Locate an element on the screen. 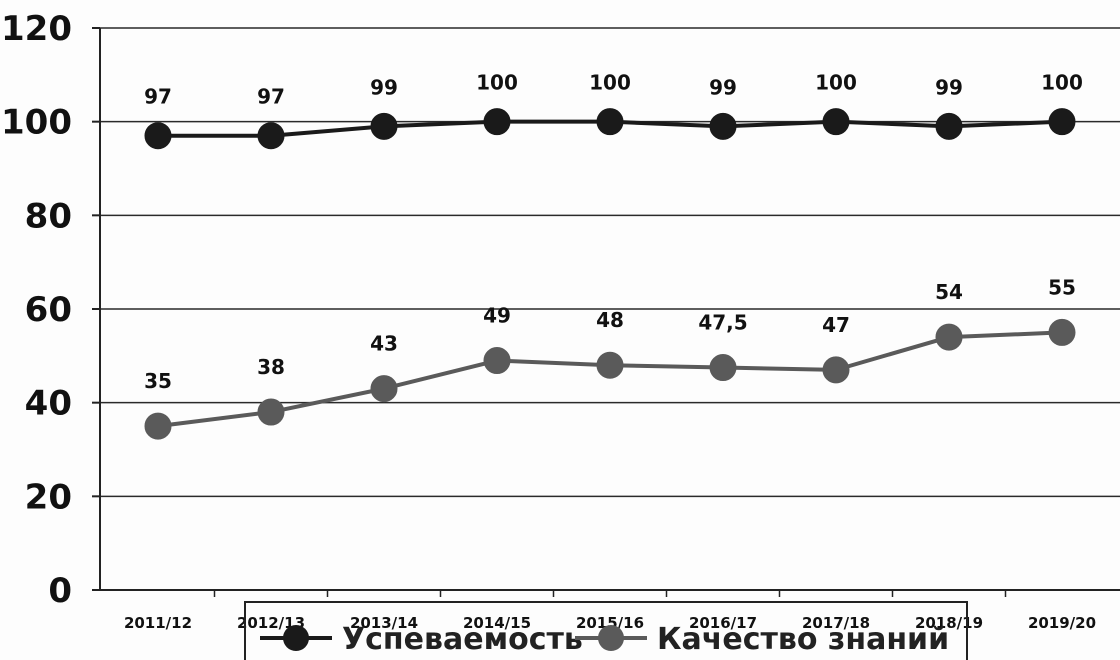 The width and height of the screenshot is (1120, 660). data-label: 47,5 is located at coordinates (722, 323).